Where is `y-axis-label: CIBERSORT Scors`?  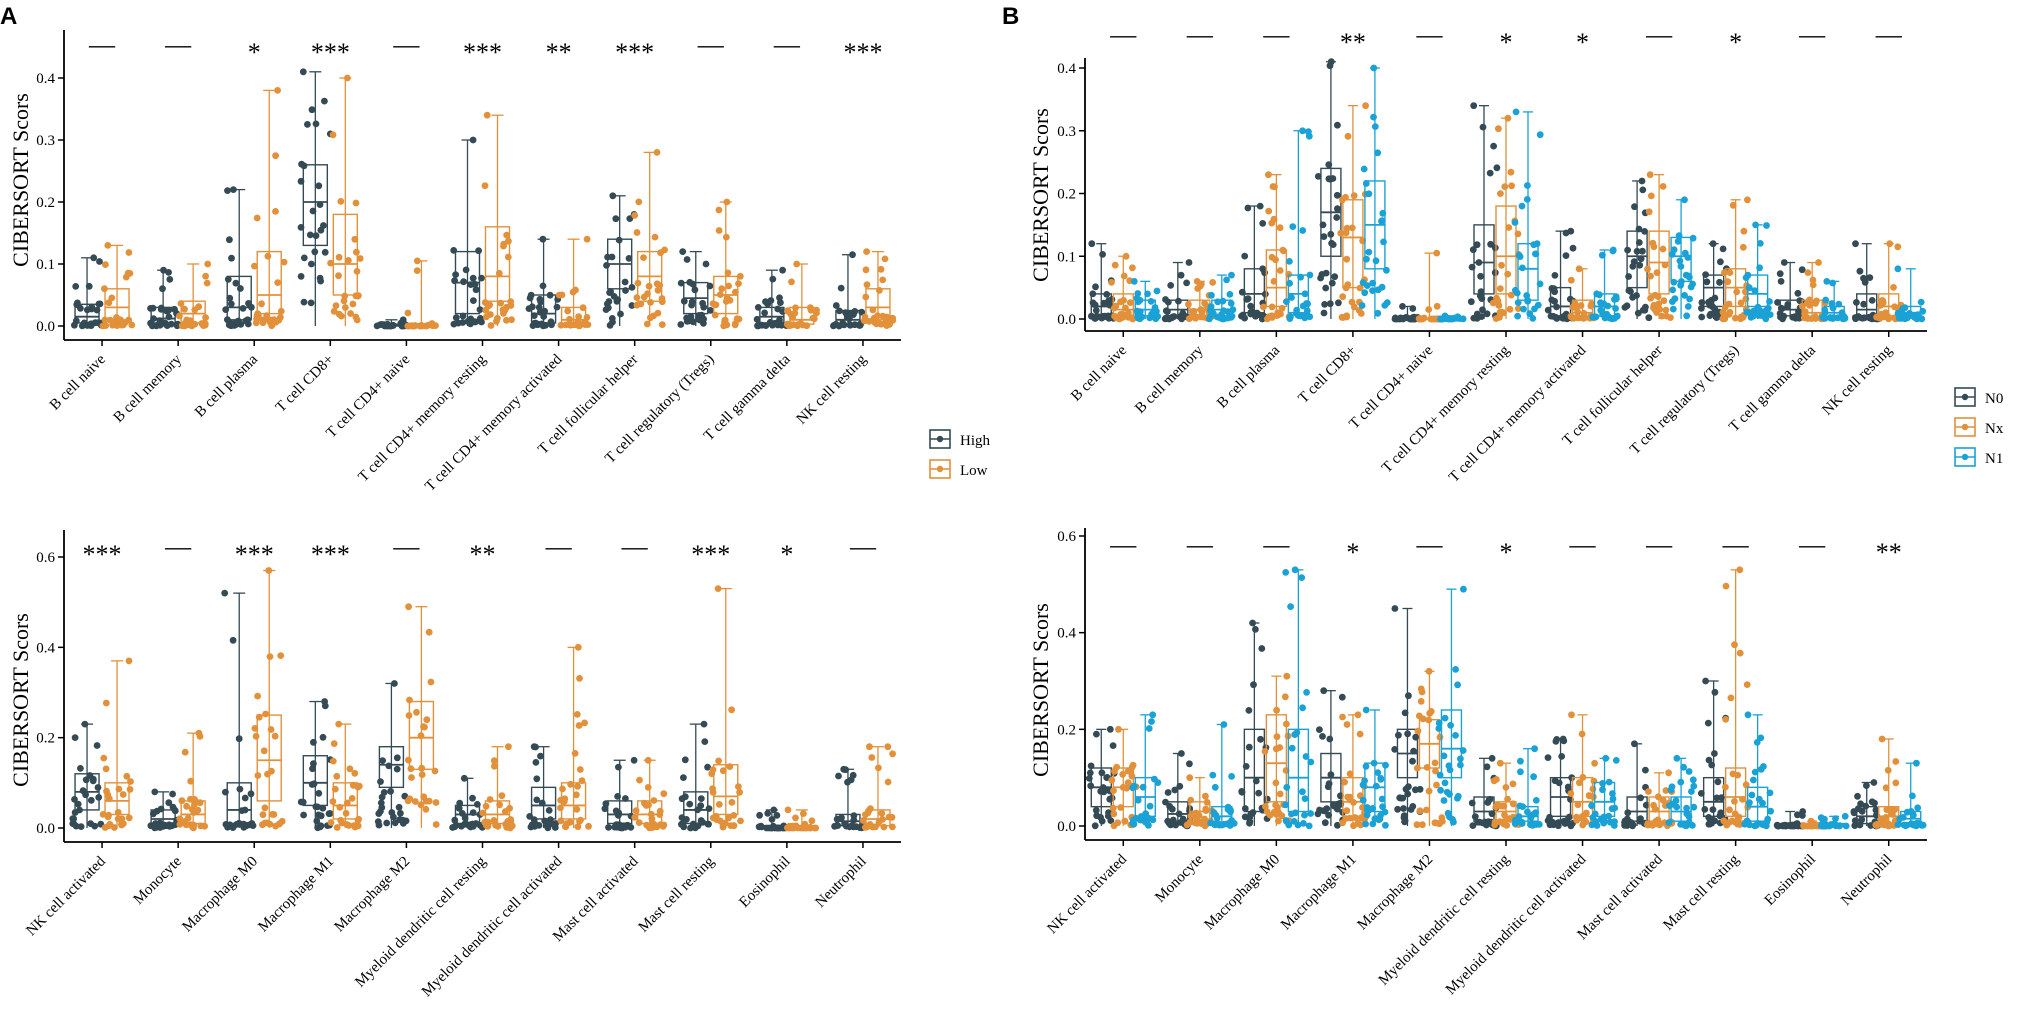
y-axis-label: CIBERSORT Scors is located at coordinates (1040, 690).